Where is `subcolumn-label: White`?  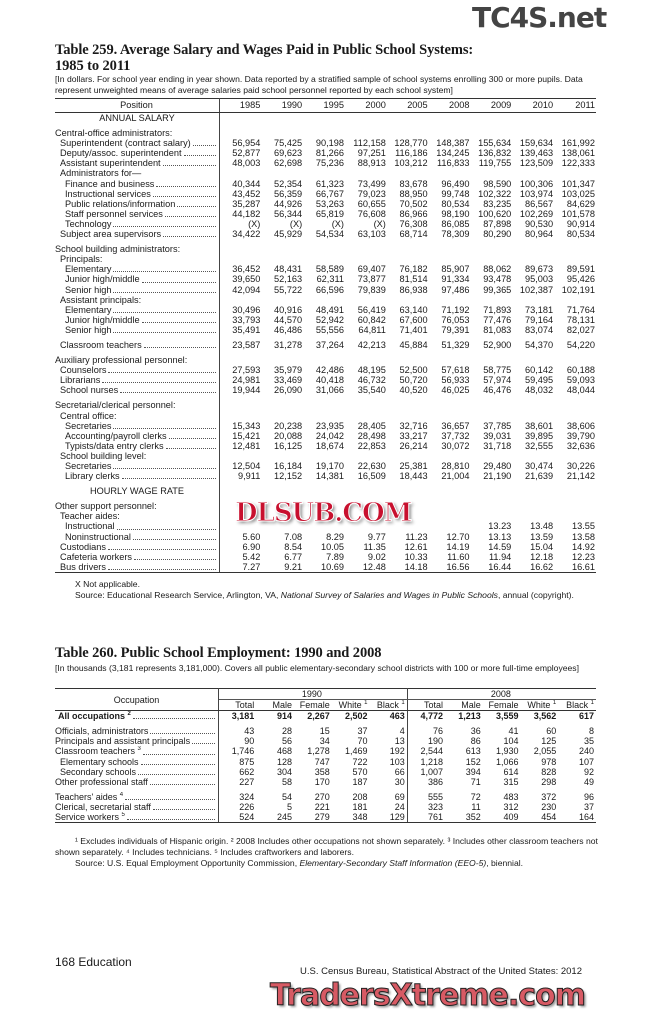
subcolumn-label: White is located at coordinates (539, 705).